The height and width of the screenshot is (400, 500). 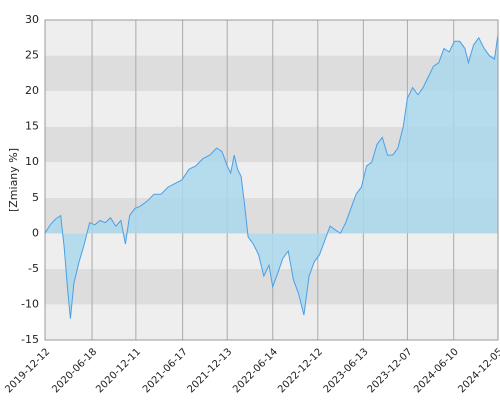 I want to click on x-tick-label: 2022-06-14, so click(x=255, y=370).